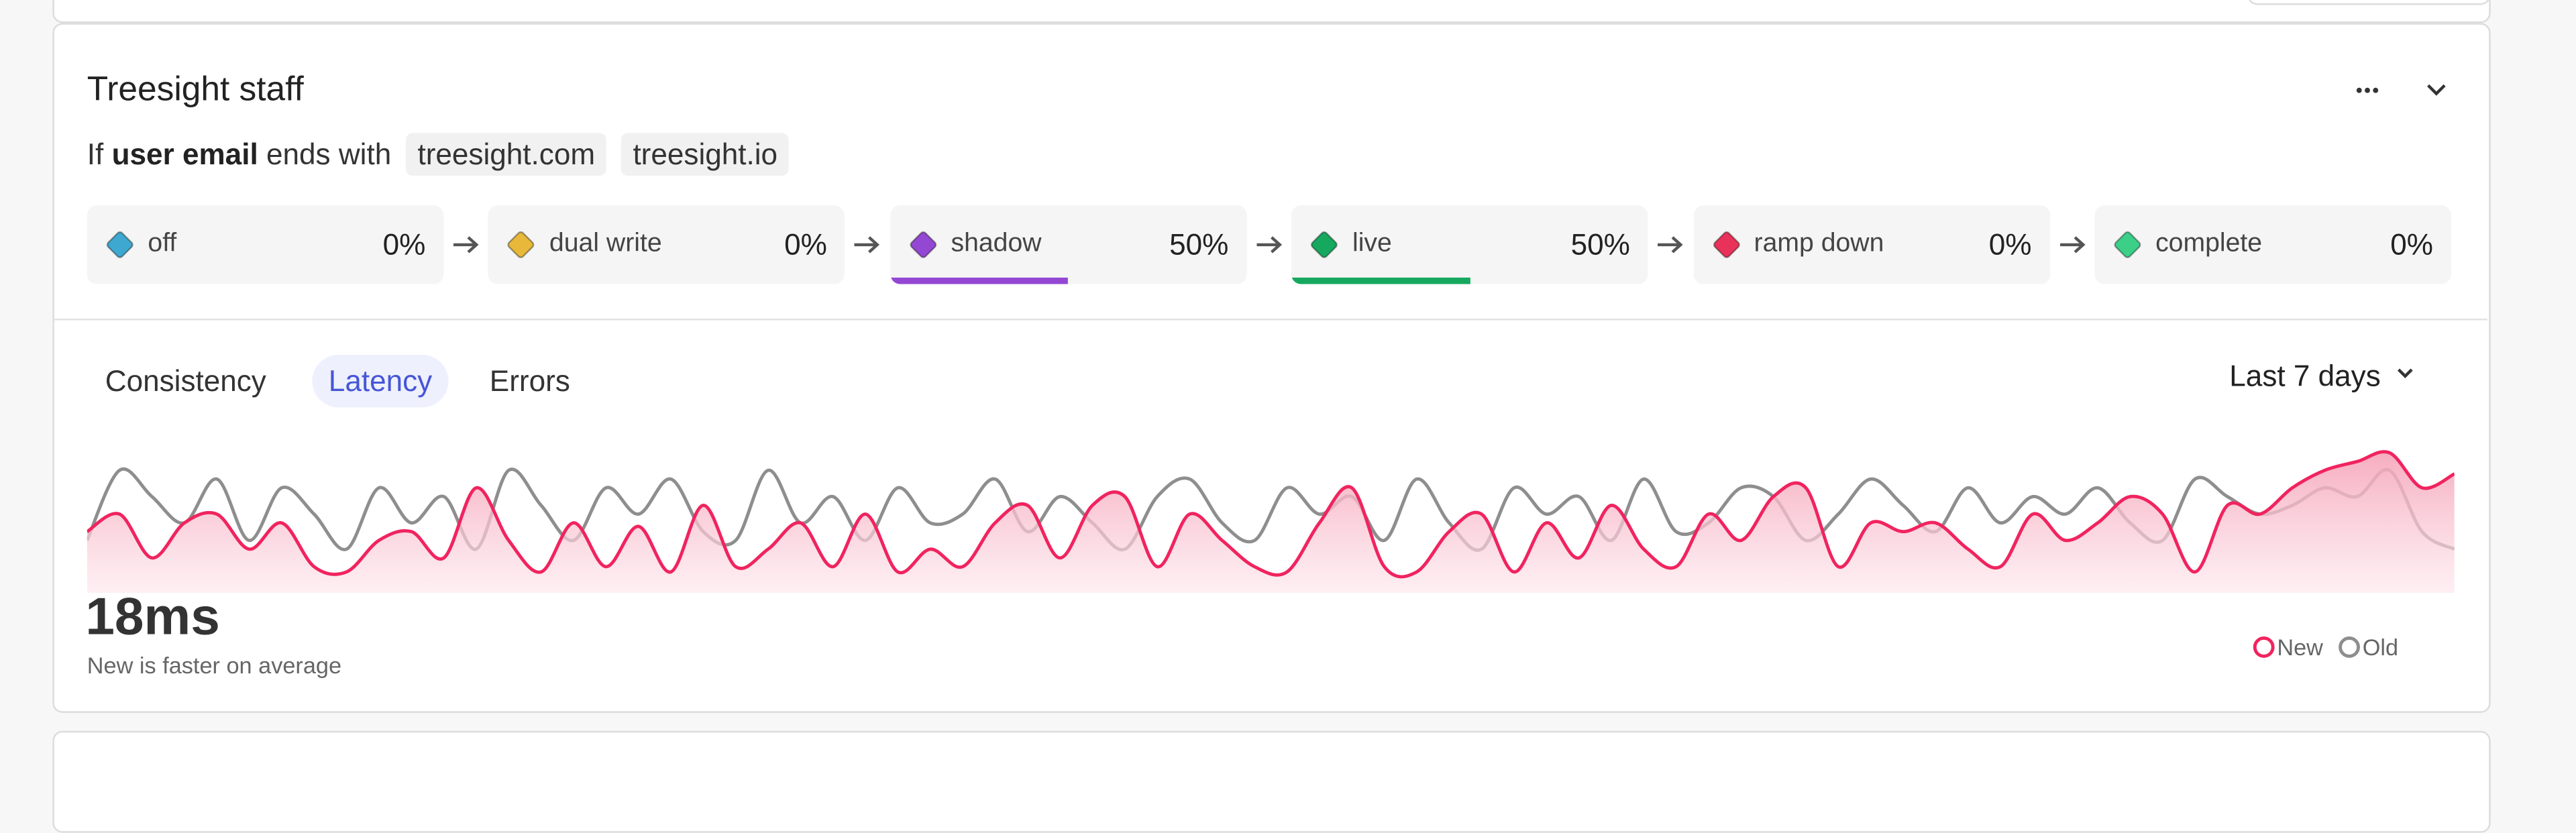 The height and width of the screenshot is (833, 2576). What do you see at coordinates (605, 243) in the screenshot?
I see `stage-name: dual write` at bounding box center [605, 243].